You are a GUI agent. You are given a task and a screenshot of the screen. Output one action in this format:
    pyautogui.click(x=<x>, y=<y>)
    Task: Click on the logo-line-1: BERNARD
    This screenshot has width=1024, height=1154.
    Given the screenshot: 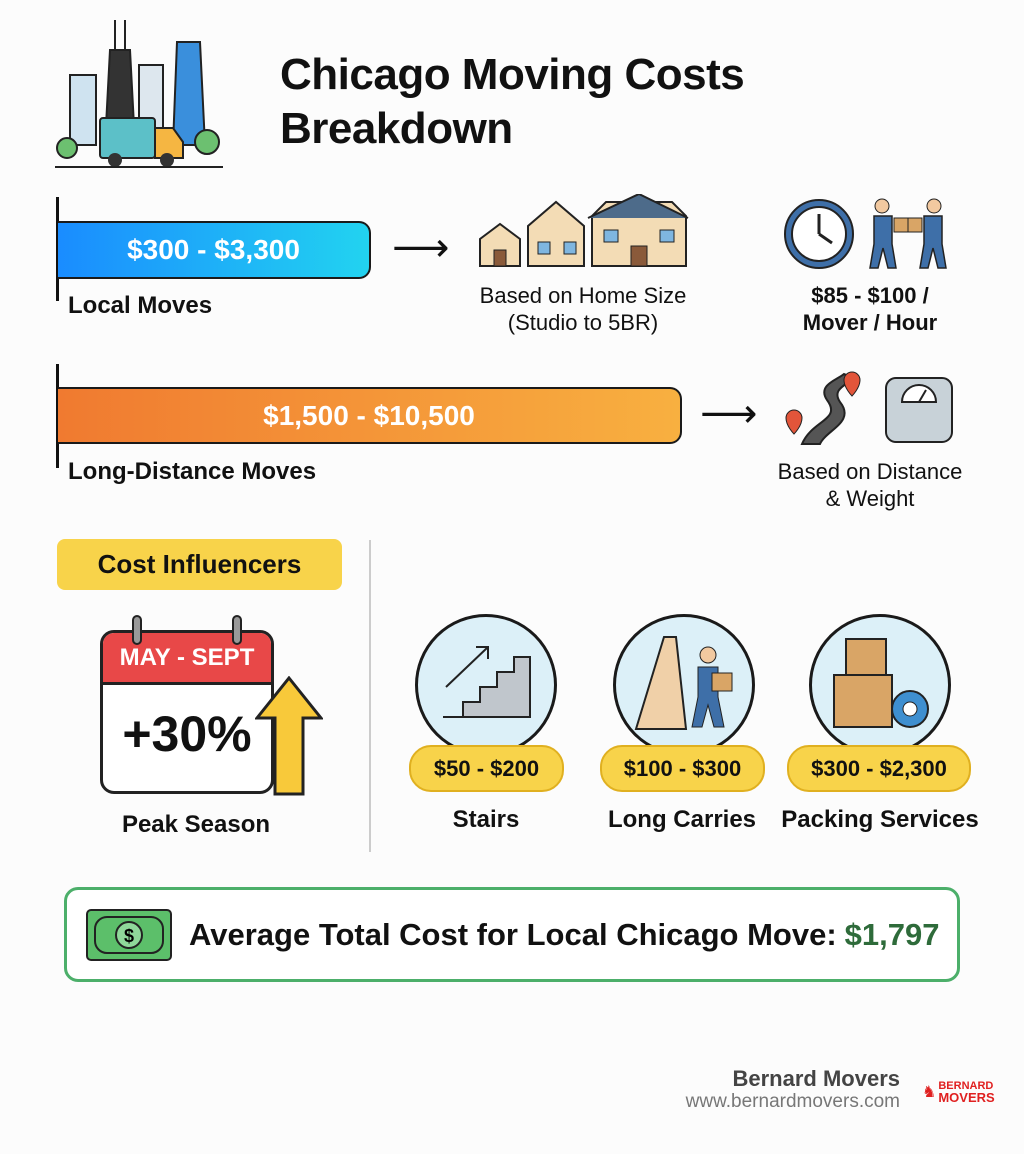 What is the action you would take?
    pyautogui.click(x=966, y=1086)
    